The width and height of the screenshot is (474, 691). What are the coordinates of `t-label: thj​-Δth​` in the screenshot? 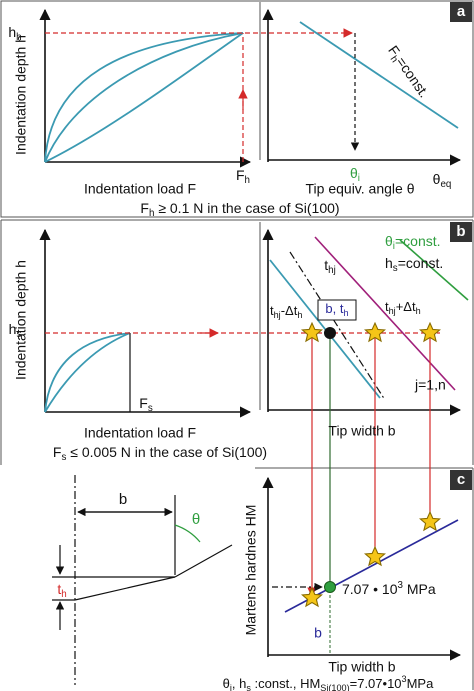 It's located at (286, 311).